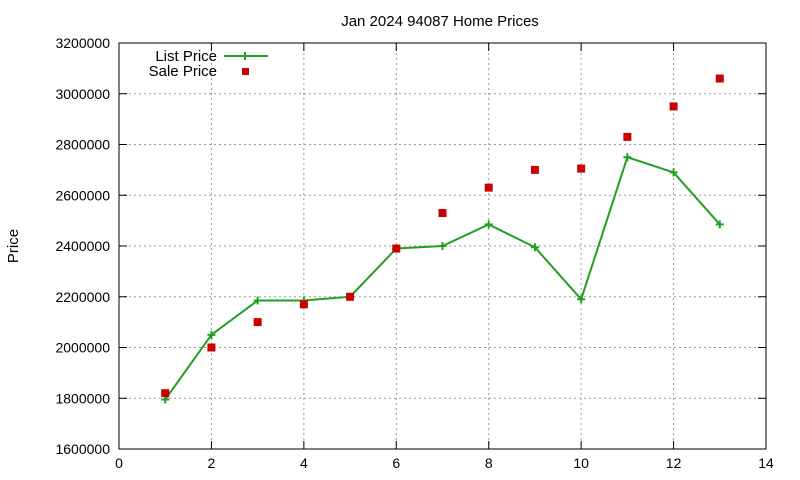  I want to click on y-tick-label: 1600000, so click(82, 449).